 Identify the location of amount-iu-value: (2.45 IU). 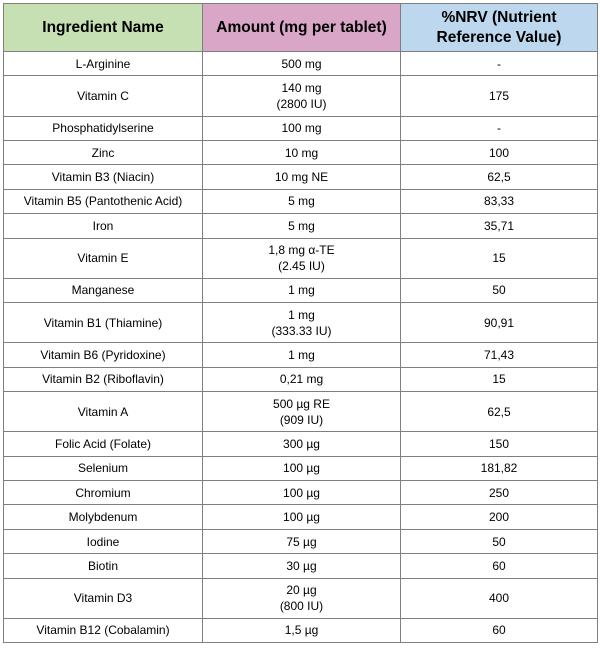
(301, 266).